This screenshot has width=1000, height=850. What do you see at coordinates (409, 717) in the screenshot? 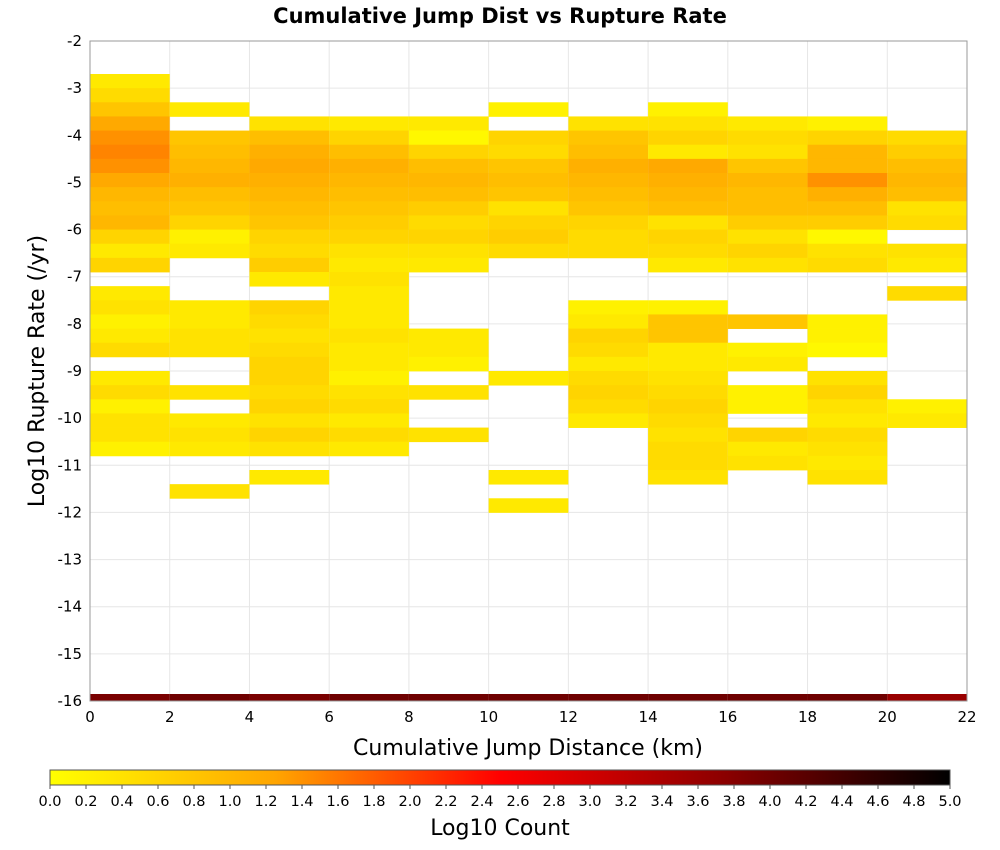
I see `x-tick-label: 8` at bounding box center [409, 717].